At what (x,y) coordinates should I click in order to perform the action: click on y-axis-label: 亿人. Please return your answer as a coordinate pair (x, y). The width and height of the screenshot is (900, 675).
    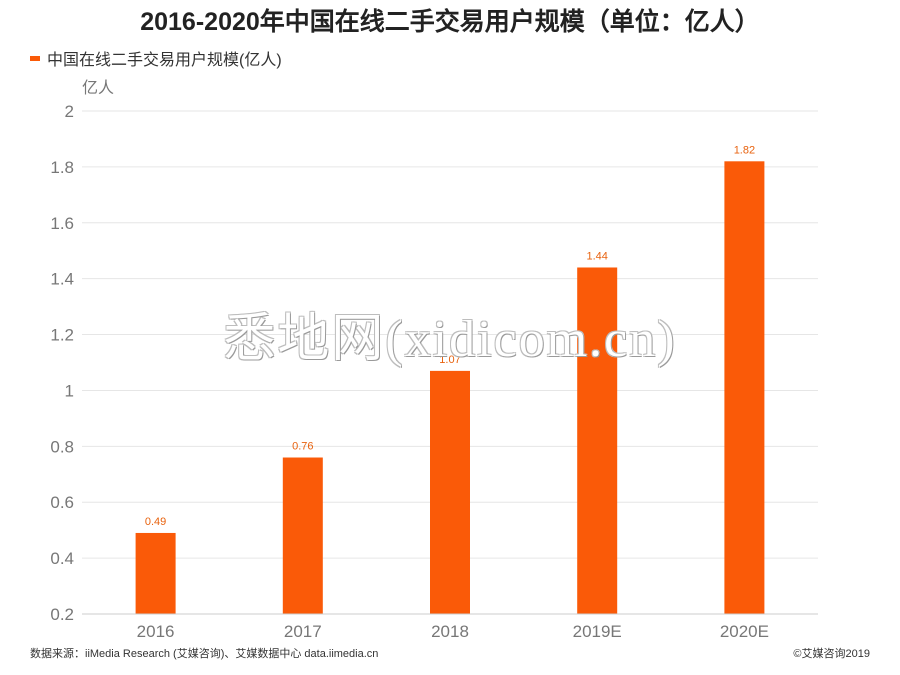
    Looking at the image, I should click on (98, 88).